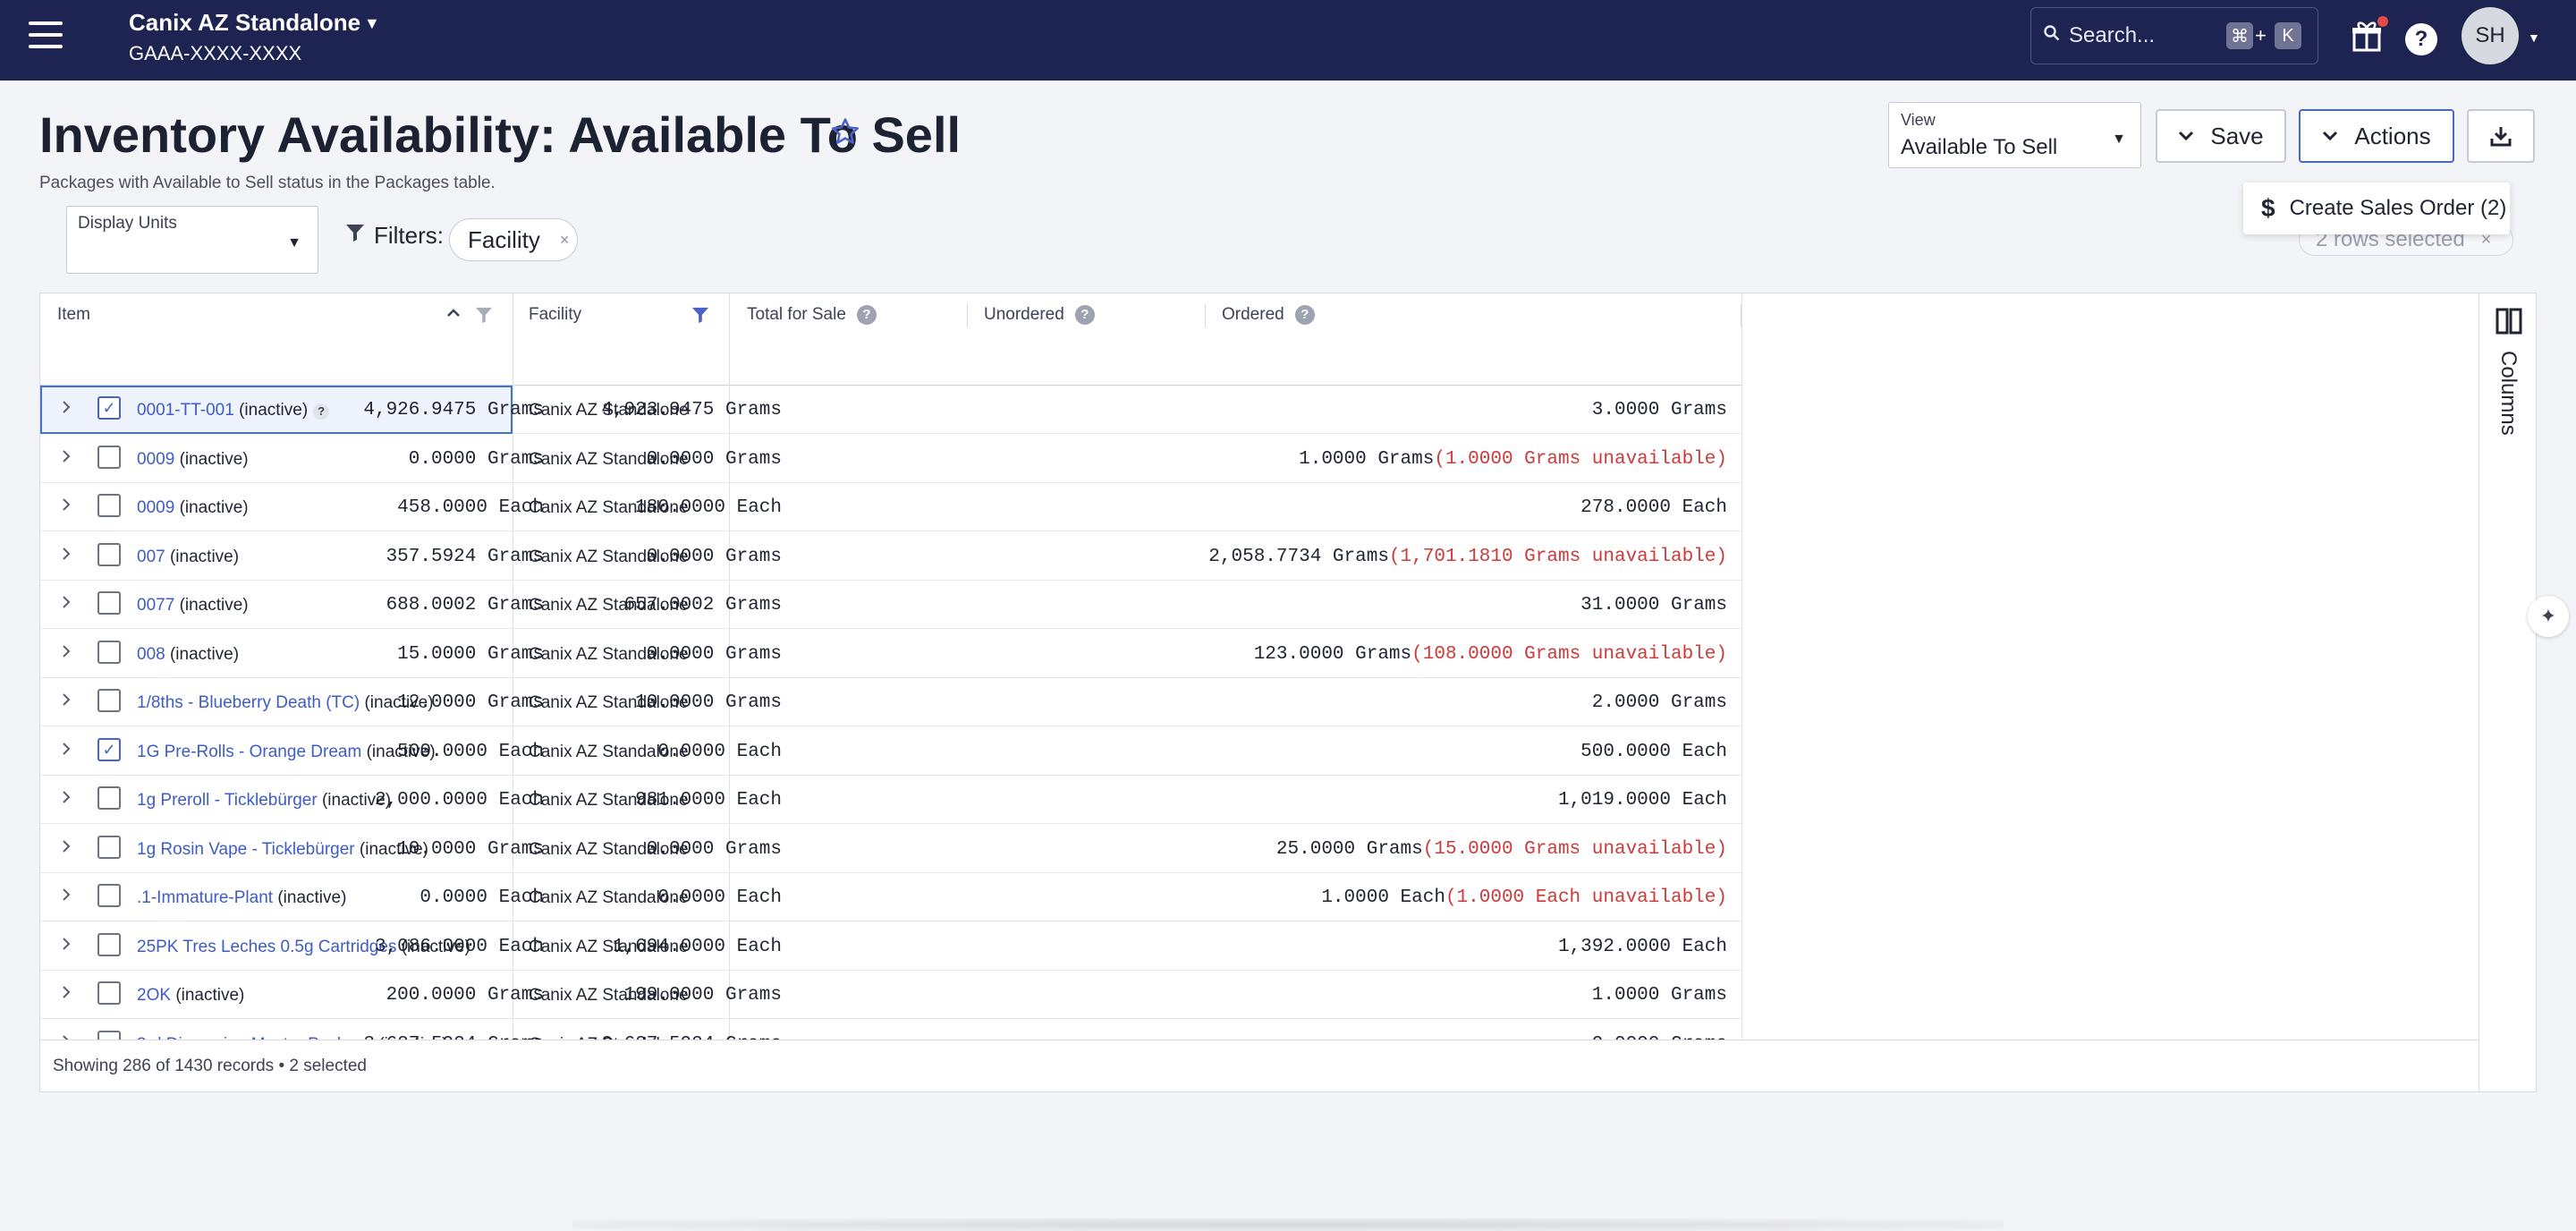 The height and width of the screenshot is (1231, 2576). I want to click on gift-icon, so click(2367, 36).